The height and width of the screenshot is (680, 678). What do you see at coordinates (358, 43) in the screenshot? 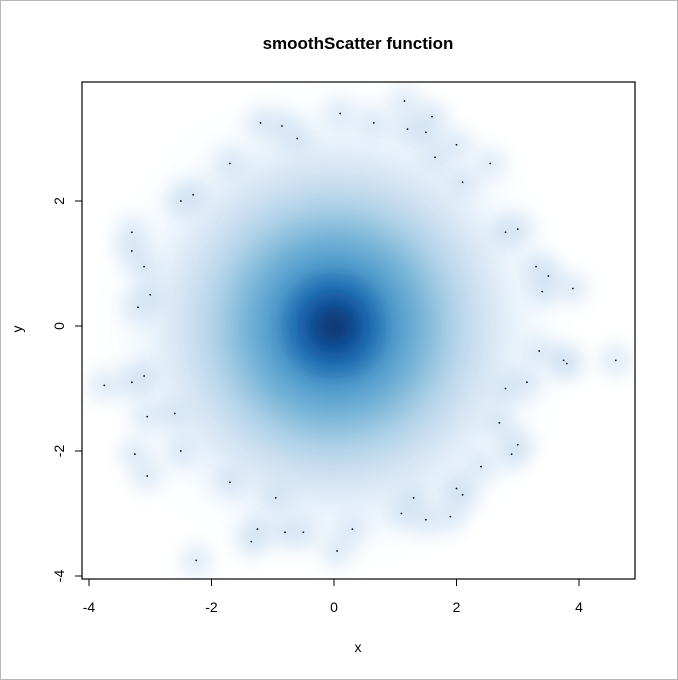
I see `chart-title: smoothScatter function` at bounding box center [358, 43].